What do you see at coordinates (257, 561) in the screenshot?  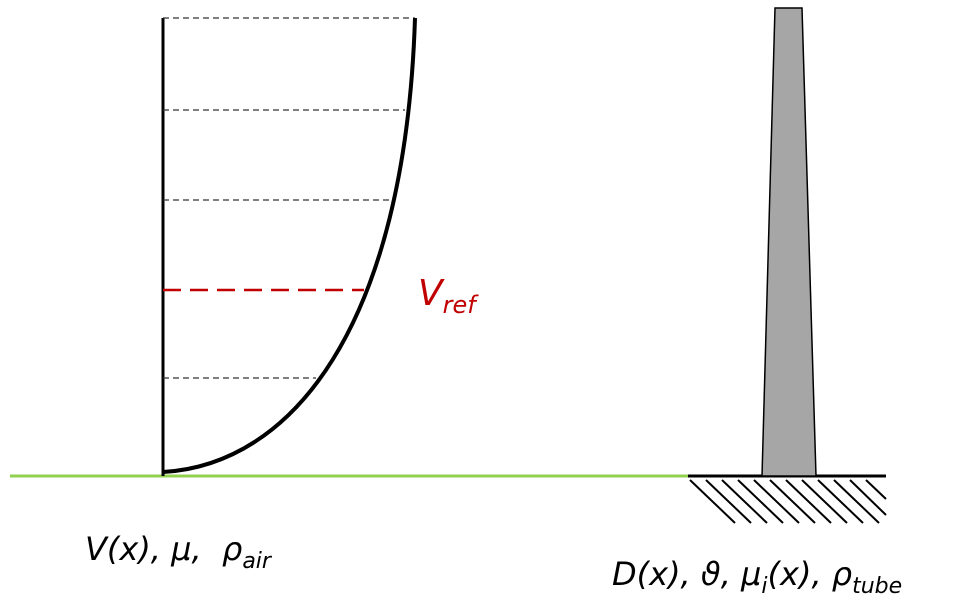 I see `label-sub: air` at bounding box center [257, 561].